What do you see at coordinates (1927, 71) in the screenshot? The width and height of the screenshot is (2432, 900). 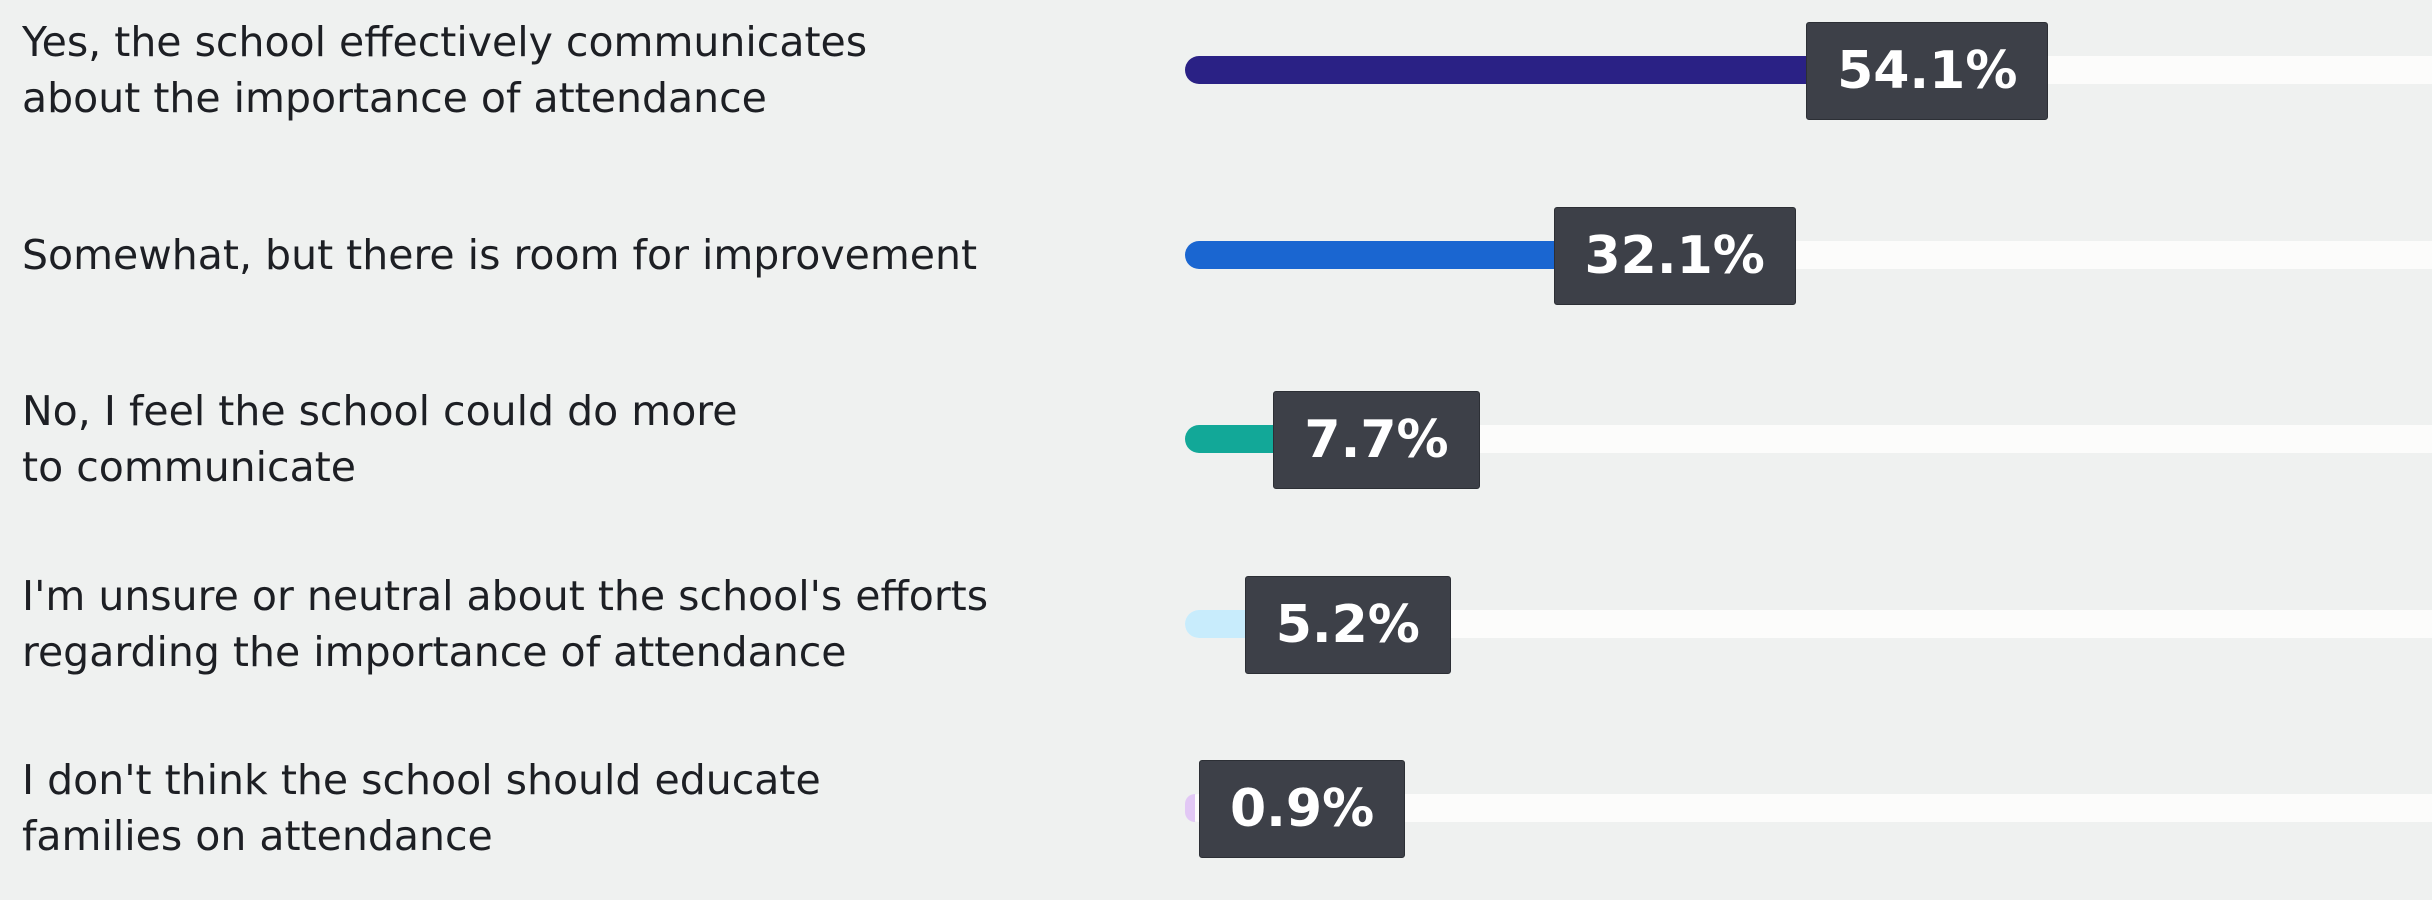 I see `value-label: 54.1%` at bounding box center [1927, 71].